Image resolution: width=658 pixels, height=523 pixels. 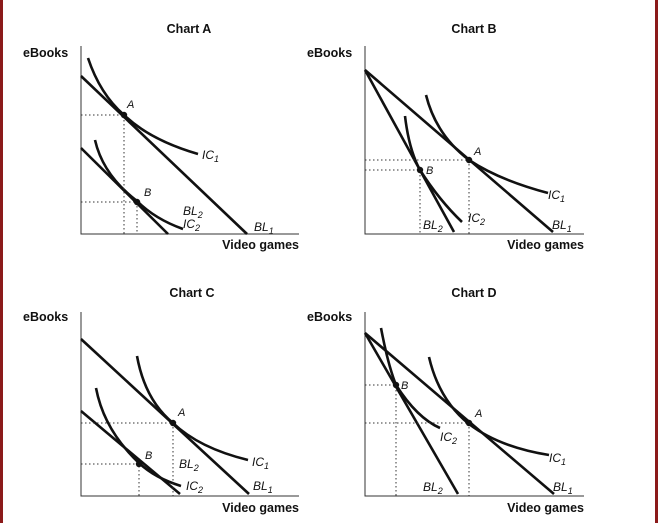 What do you see at coordinates (329, 53) in the screenshot?
I see `chart-b-y-axis-label: eBooks` at bounding box center [329, 53].